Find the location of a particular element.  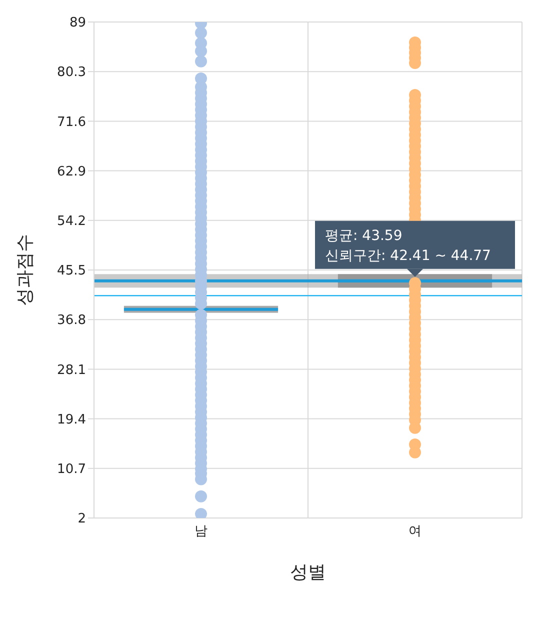

x-axis-title: 성별 is located at coordinates (308, 572).